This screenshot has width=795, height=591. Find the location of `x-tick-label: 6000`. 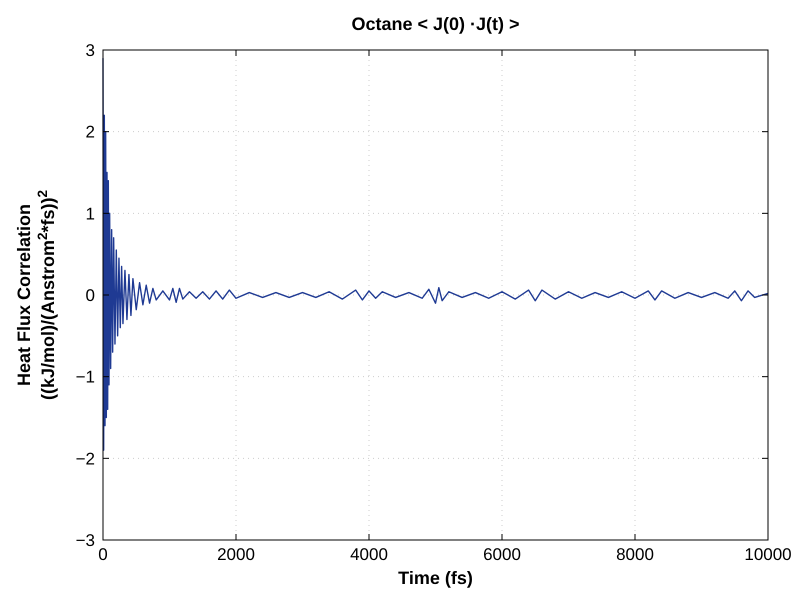

x-tick-label: 6000 is located at coordinates (502, 554).